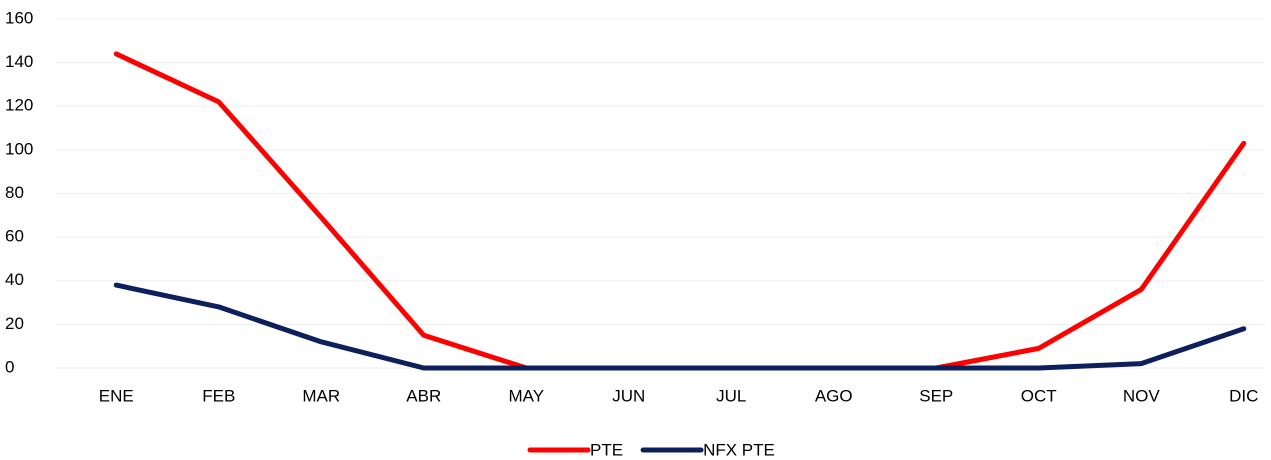 This screenshot has height=460, width=1271. What do you see at coordinates (739, 449) in the screenshot?
I see `legend-label: NFX PTE` at bounding box center [739, 449].